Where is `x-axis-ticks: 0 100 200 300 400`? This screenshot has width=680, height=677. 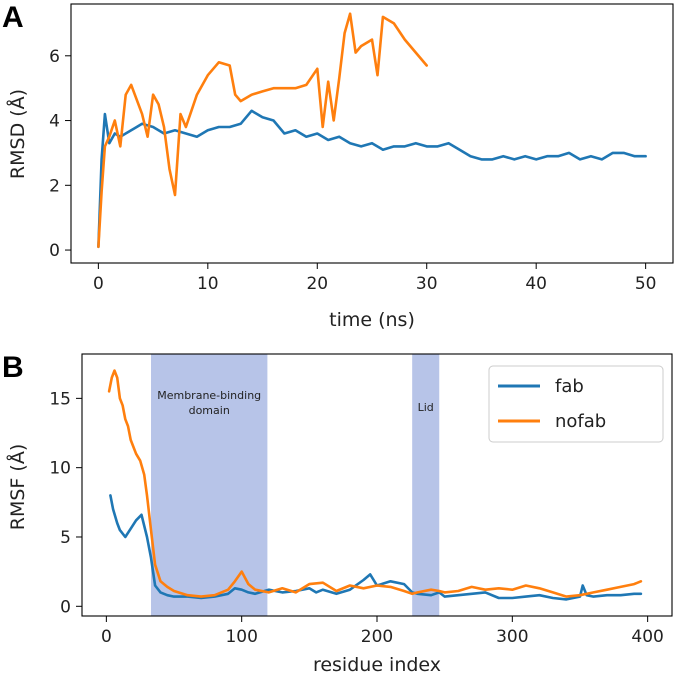 x-axis-ticks: 0 100 200 300 400 is located at coordinates (382, 631).